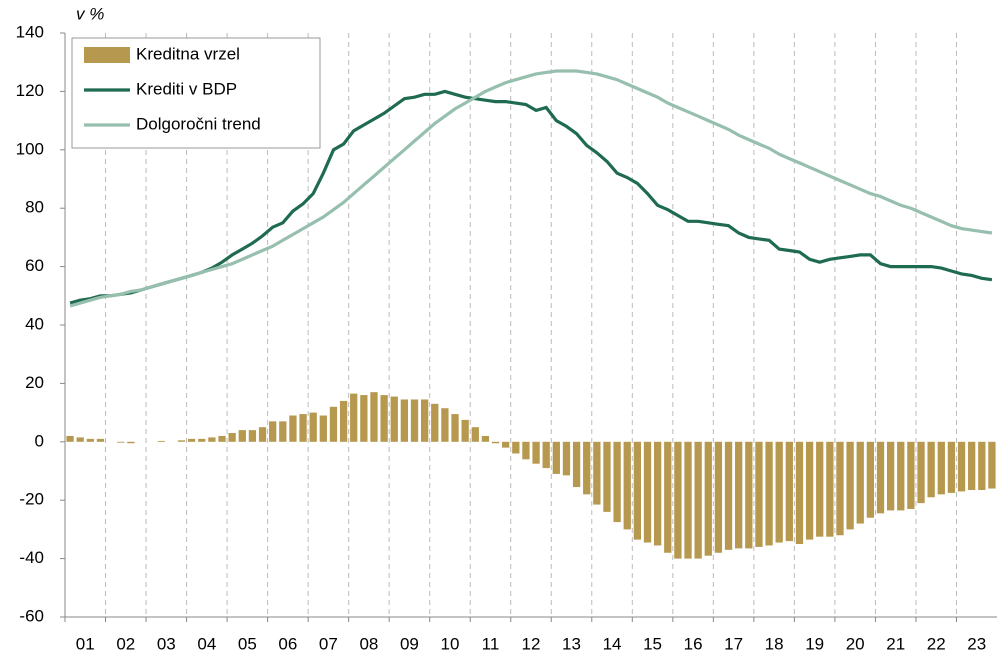 The image size is (999, 662). Describe the element at coordinates (287, 643) in the screenshot. I see `x-tick-label: 06` at that location.